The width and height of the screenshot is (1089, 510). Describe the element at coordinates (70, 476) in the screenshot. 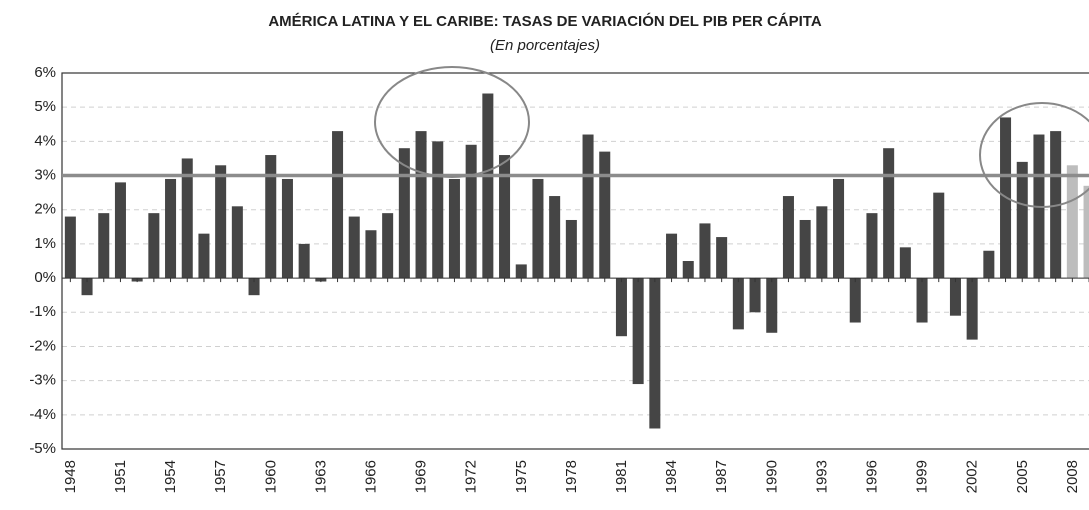

I see `x-tick-label: 1948` at that location.